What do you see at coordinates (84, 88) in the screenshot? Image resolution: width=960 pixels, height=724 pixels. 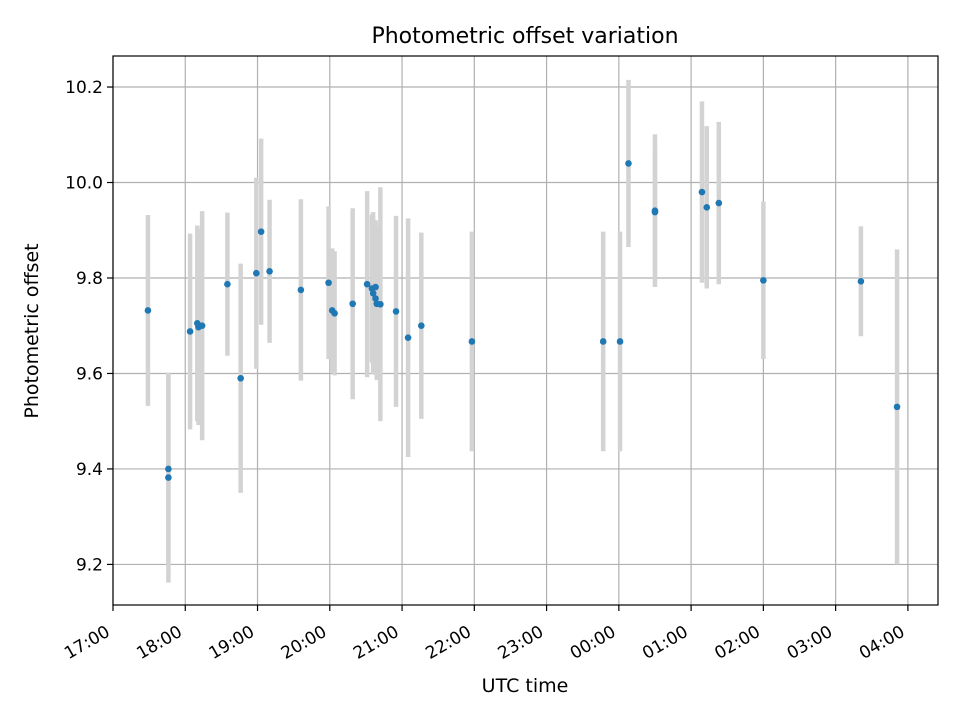 I see `y-tick-label: 10.2` at bounding box center [84, 88].